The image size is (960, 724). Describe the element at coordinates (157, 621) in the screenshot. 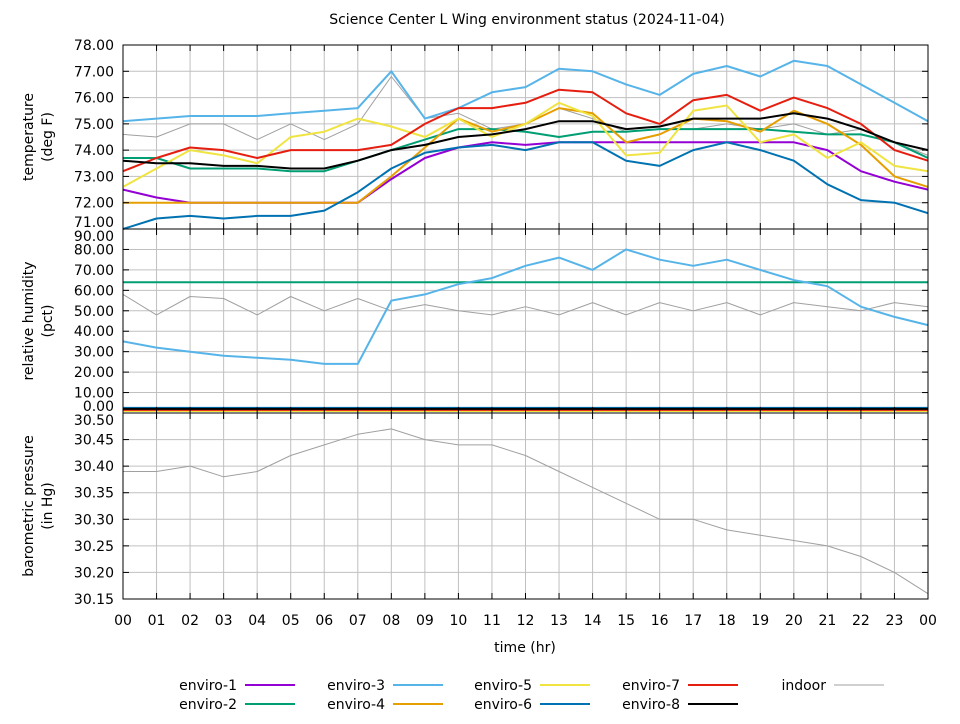

I see `x-tick-label: 01` at that location.